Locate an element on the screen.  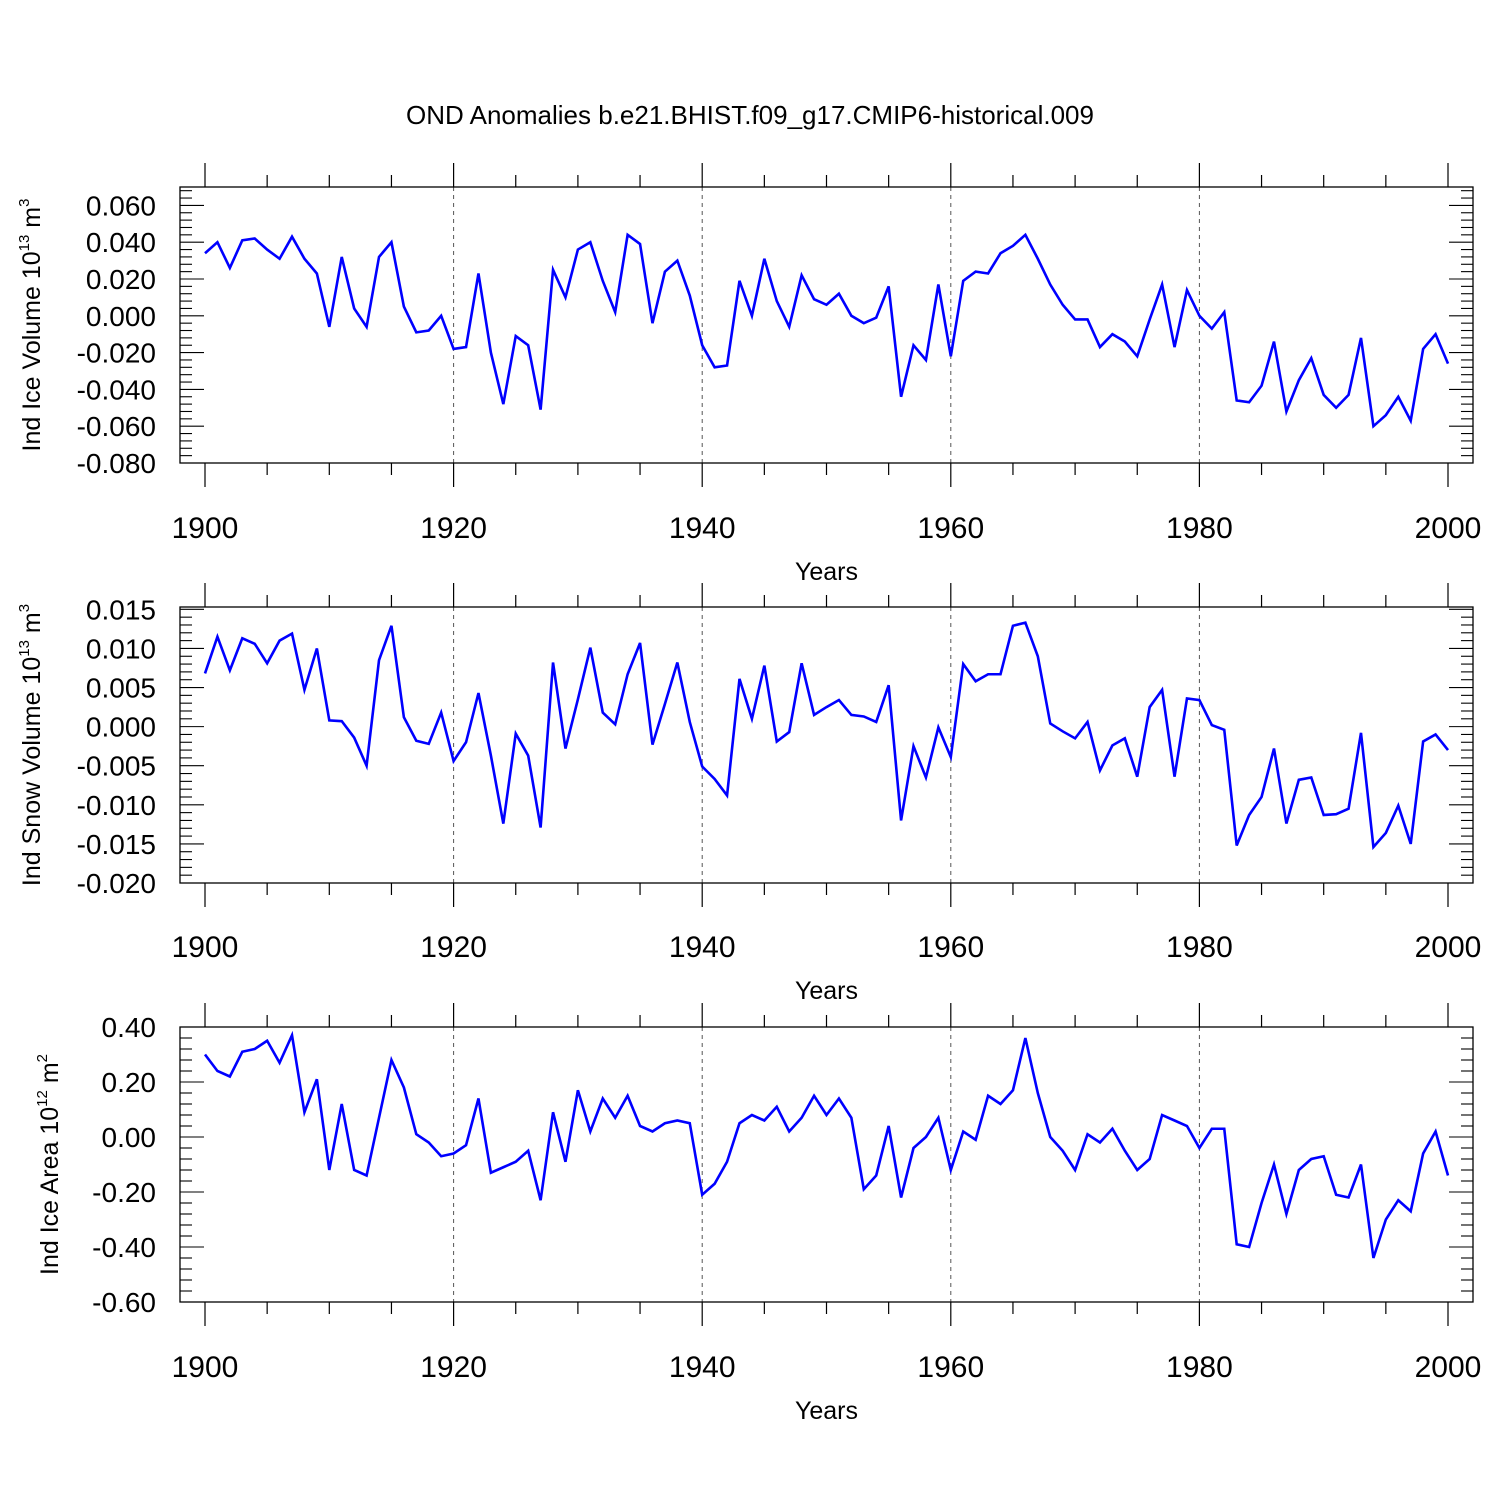
y-tick-label: 0.020 is located at coordinates (121, 279).